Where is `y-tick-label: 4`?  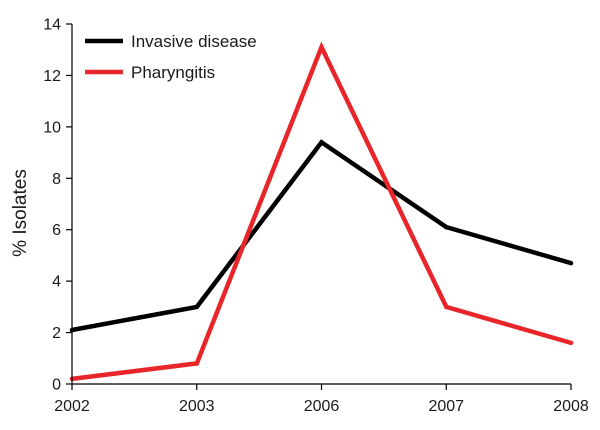
y-tick-label: 4 is located at coordinates (56, 282).